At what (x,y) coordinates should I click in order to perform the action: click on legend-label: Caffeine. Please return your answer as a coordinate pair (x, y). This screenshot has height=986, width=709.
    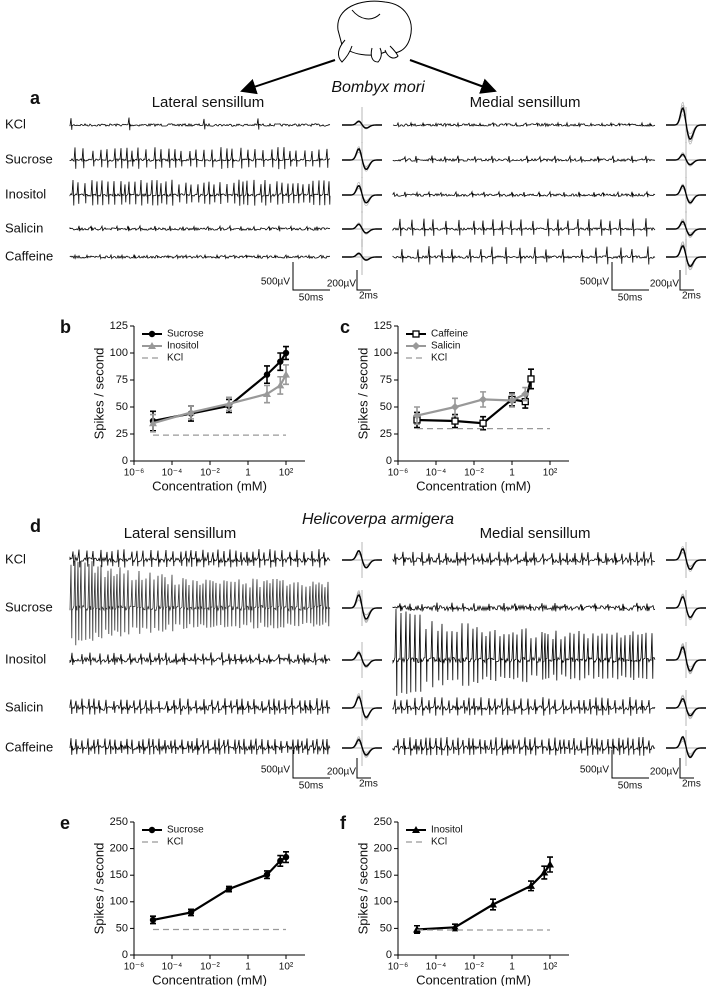
    Looking at the image, I should click on (450, 334).